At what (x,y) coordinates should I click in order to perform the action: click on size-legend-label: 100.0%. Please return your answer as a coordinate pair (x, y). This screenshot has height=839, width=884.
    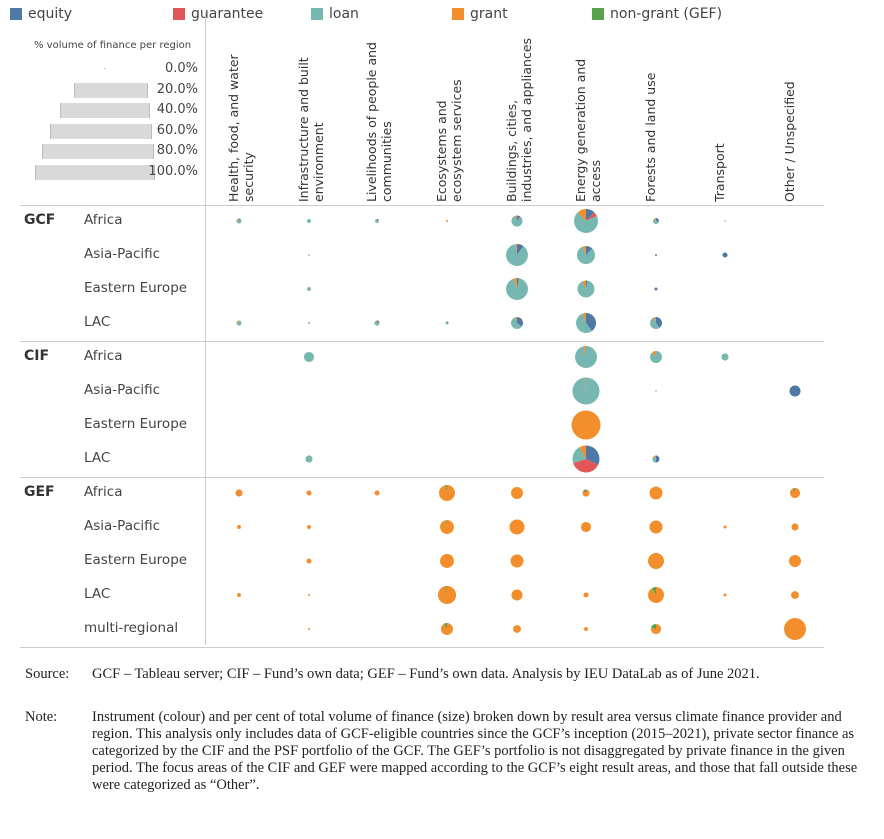
    Looking at the image, I should click on (173, 171).